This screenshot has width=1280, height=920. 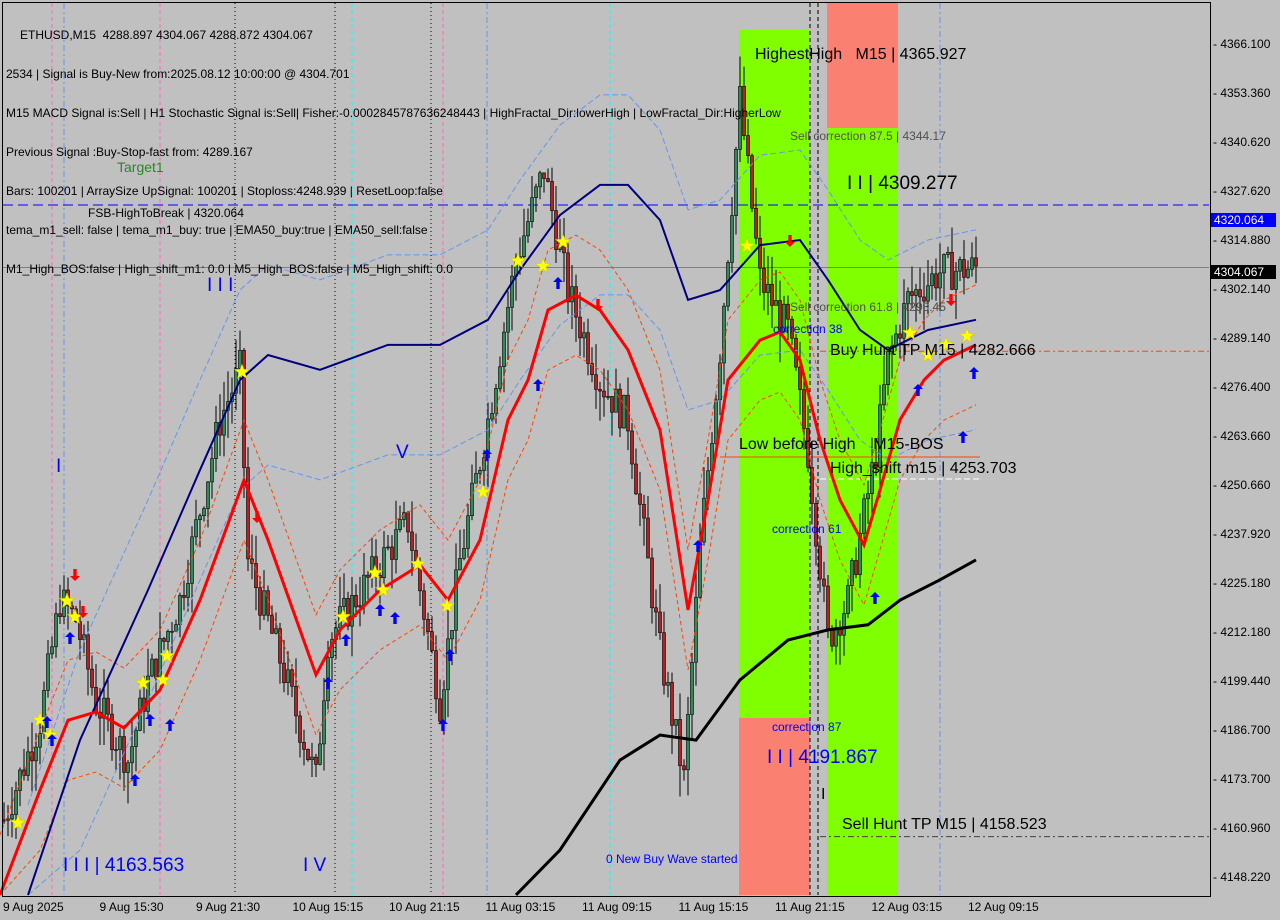 What do you see at coordinates (868, 307) in the screenshot?
I see `sell-correction-618-label: Sell correction 61.8 | 4293.45` at bounding box center [868, 307].